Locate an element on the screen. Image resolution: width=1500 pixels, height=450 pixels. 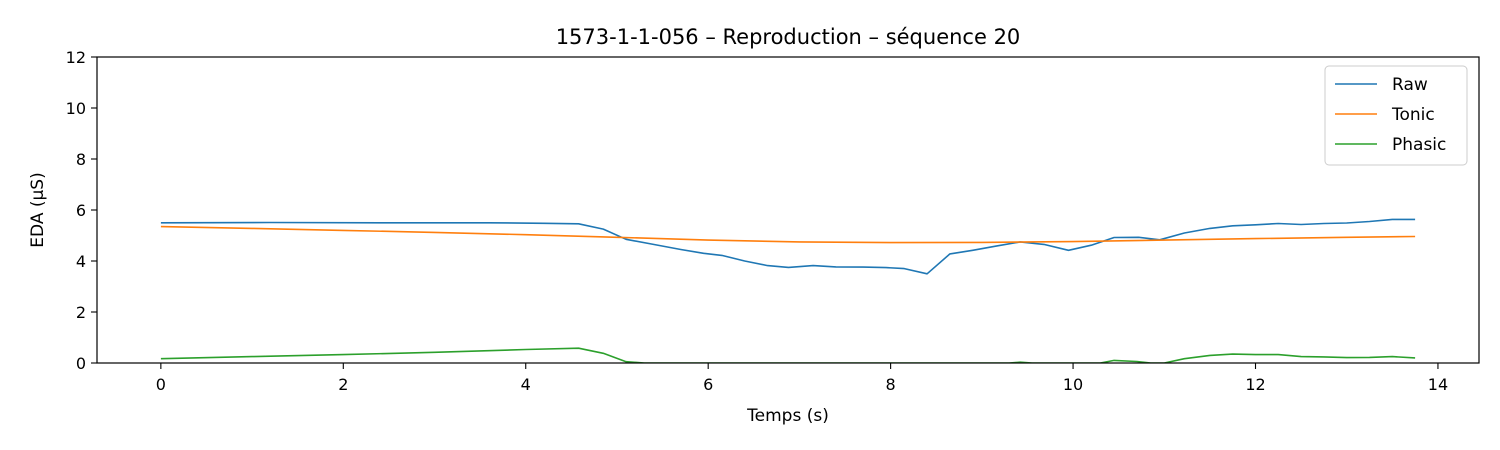
y-tick-label: 8 is located at coordinates (81, 159).